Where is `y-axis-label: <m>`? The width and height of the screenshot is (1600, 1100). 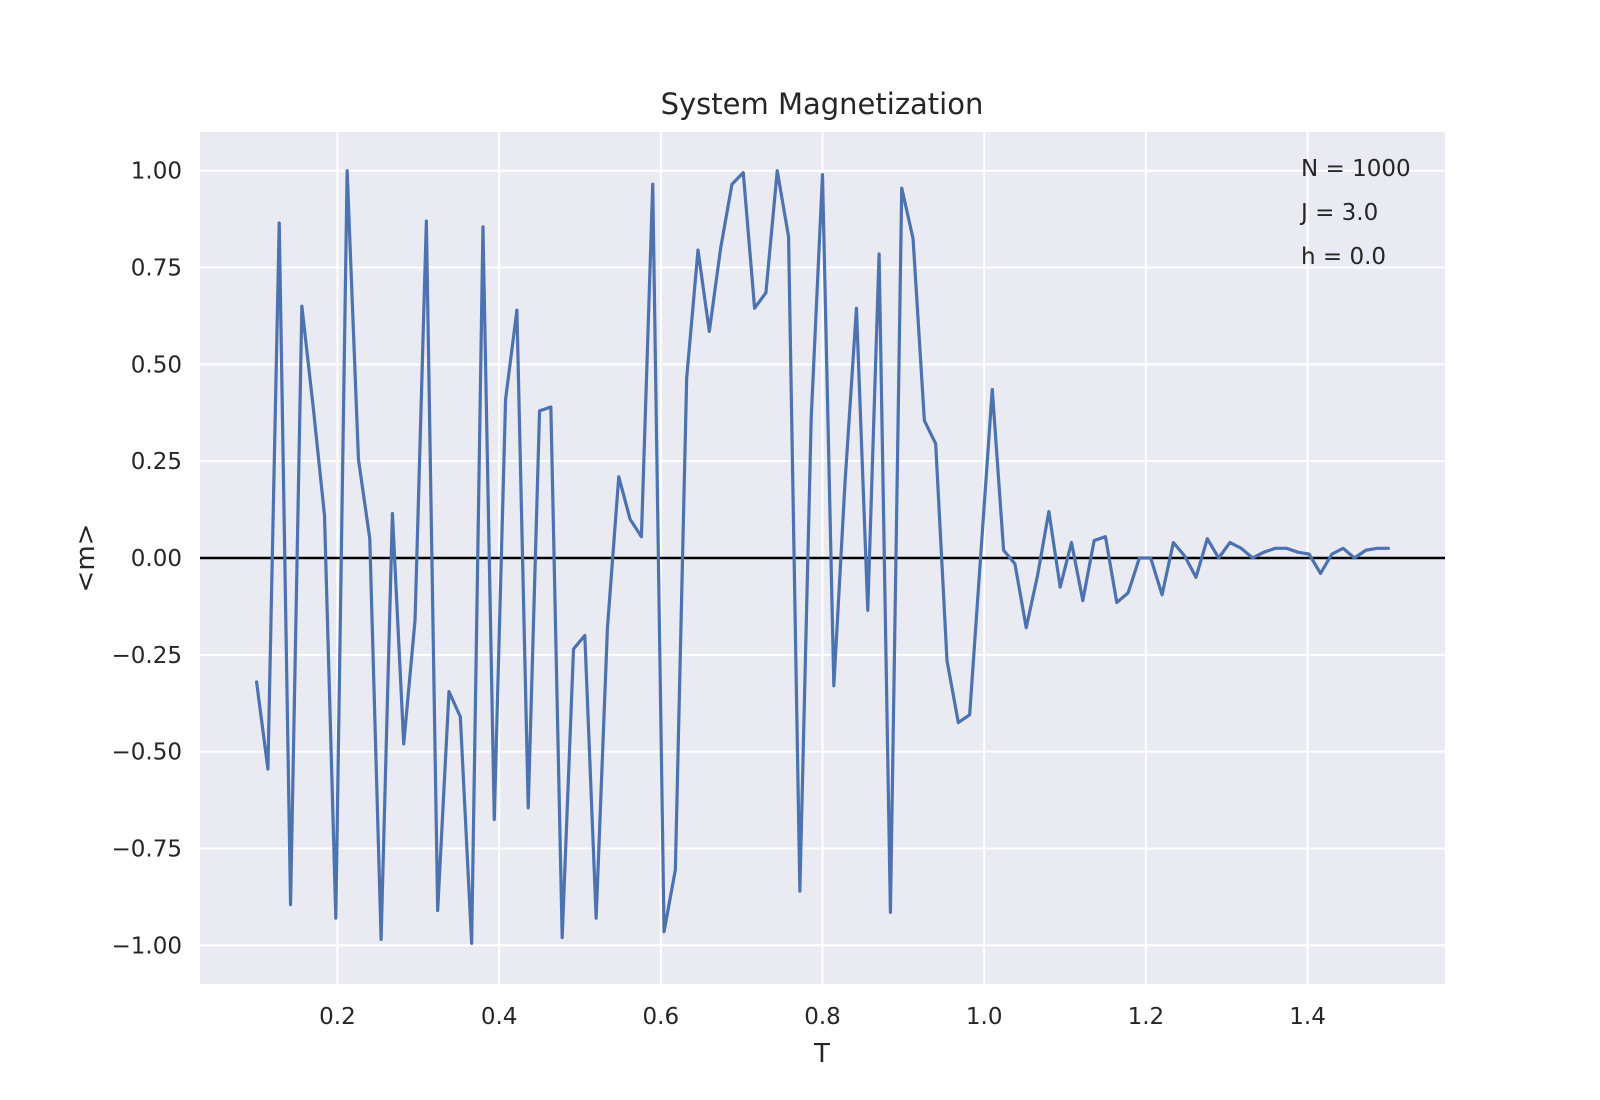
y-axis-label: <m> is located at coordinates (86, 558).